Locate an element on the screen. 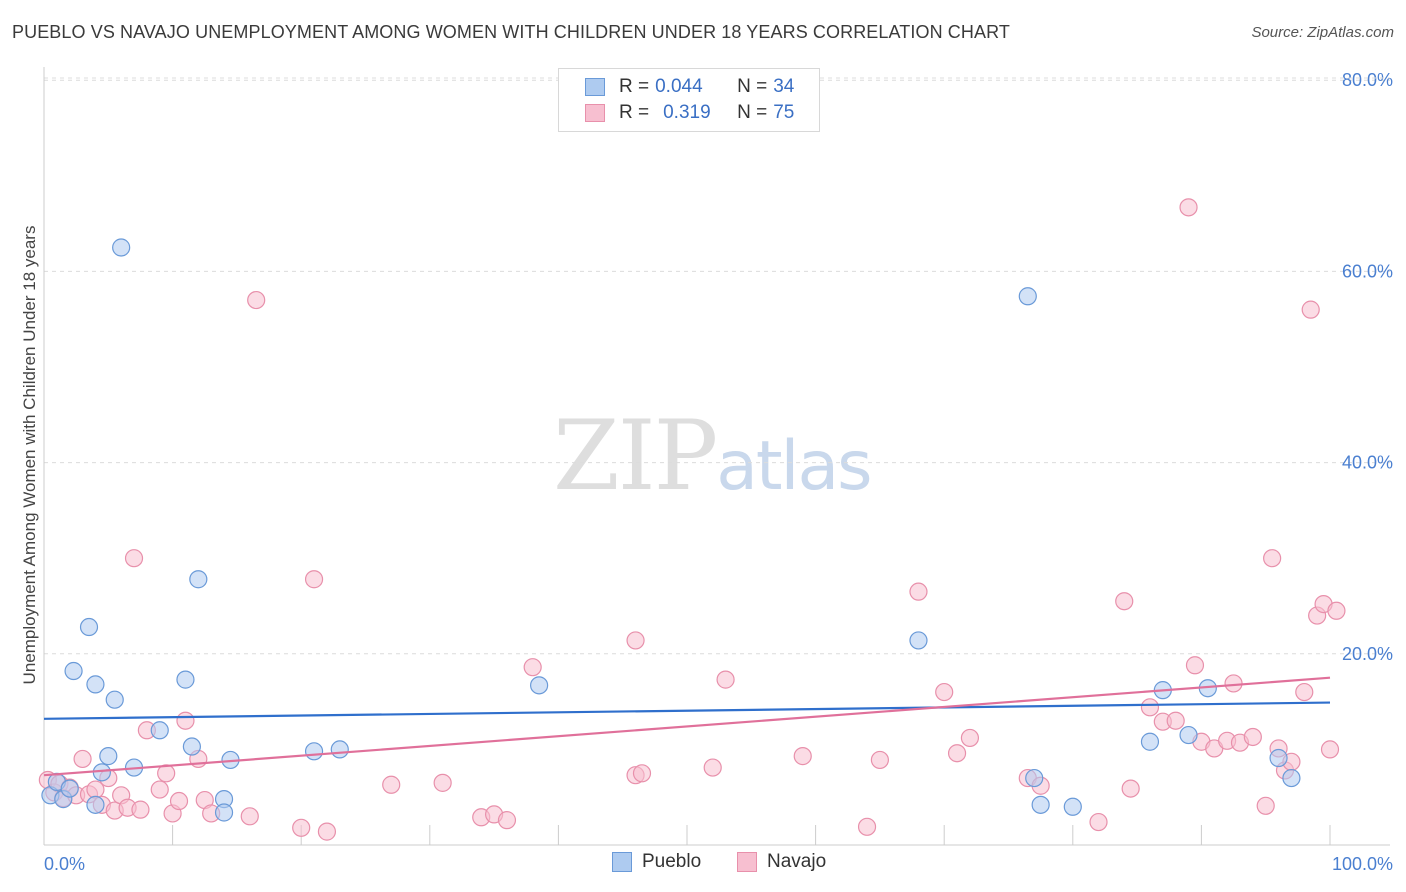  bottom-legend-label-navajo: Navajo is located at coordinates (797, 861).